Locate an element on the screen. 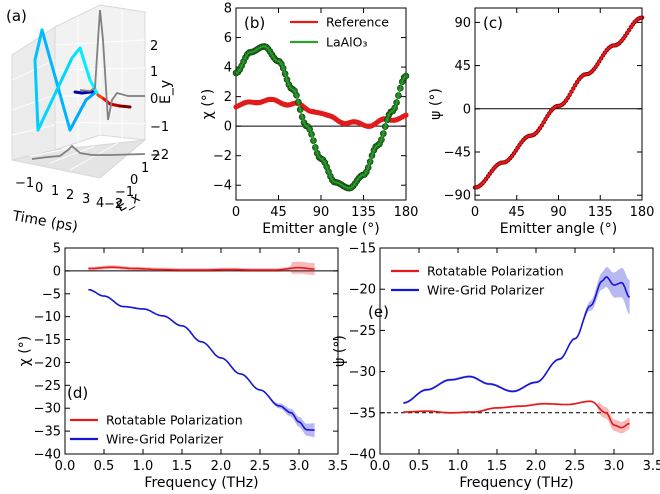 This screenshot has width=660, height=494. ytick-label-c-2: 0 is located at coordinates (467, 109).